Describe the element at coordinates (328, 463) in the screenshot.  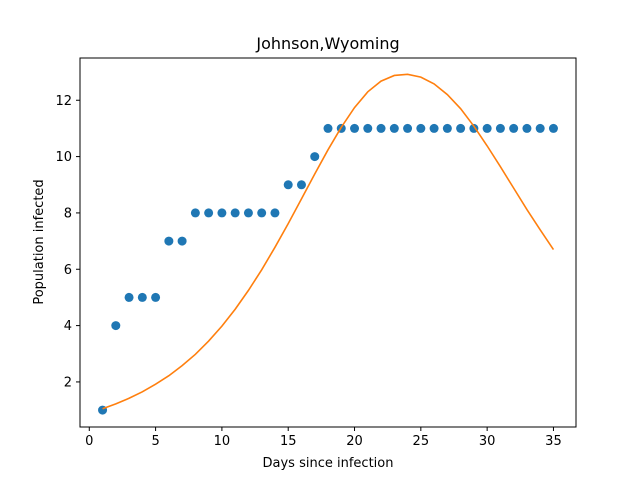
I see `x-axis-label: Days since infection` at that location.